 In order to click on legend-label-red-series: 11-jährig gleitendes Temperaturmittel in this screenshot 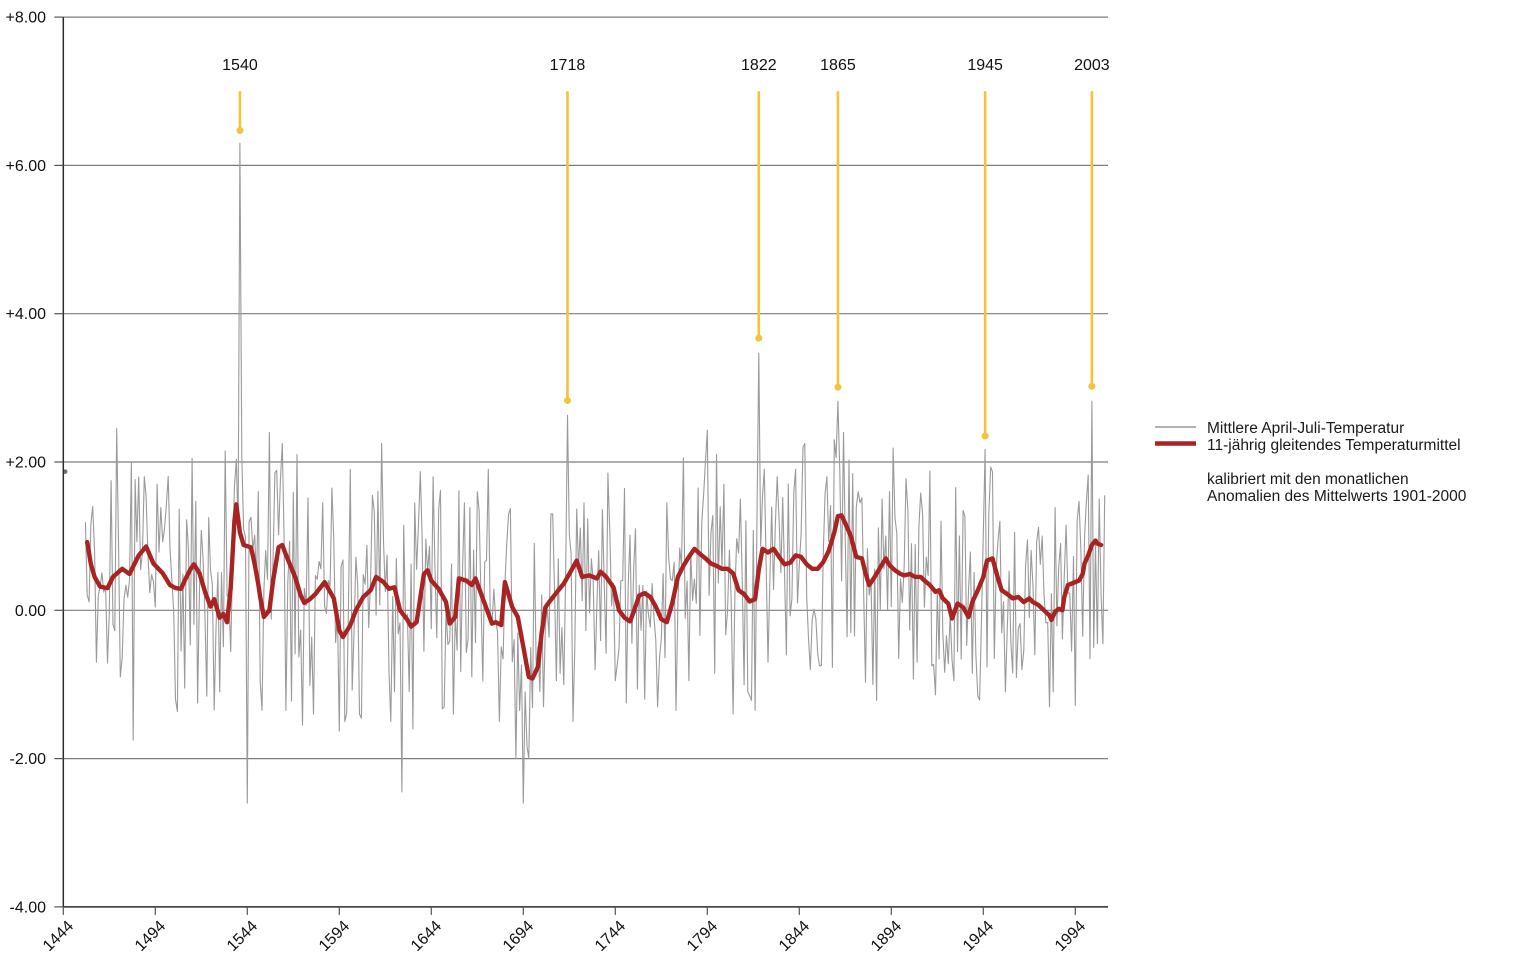, I will do `click(1334, 445)`.